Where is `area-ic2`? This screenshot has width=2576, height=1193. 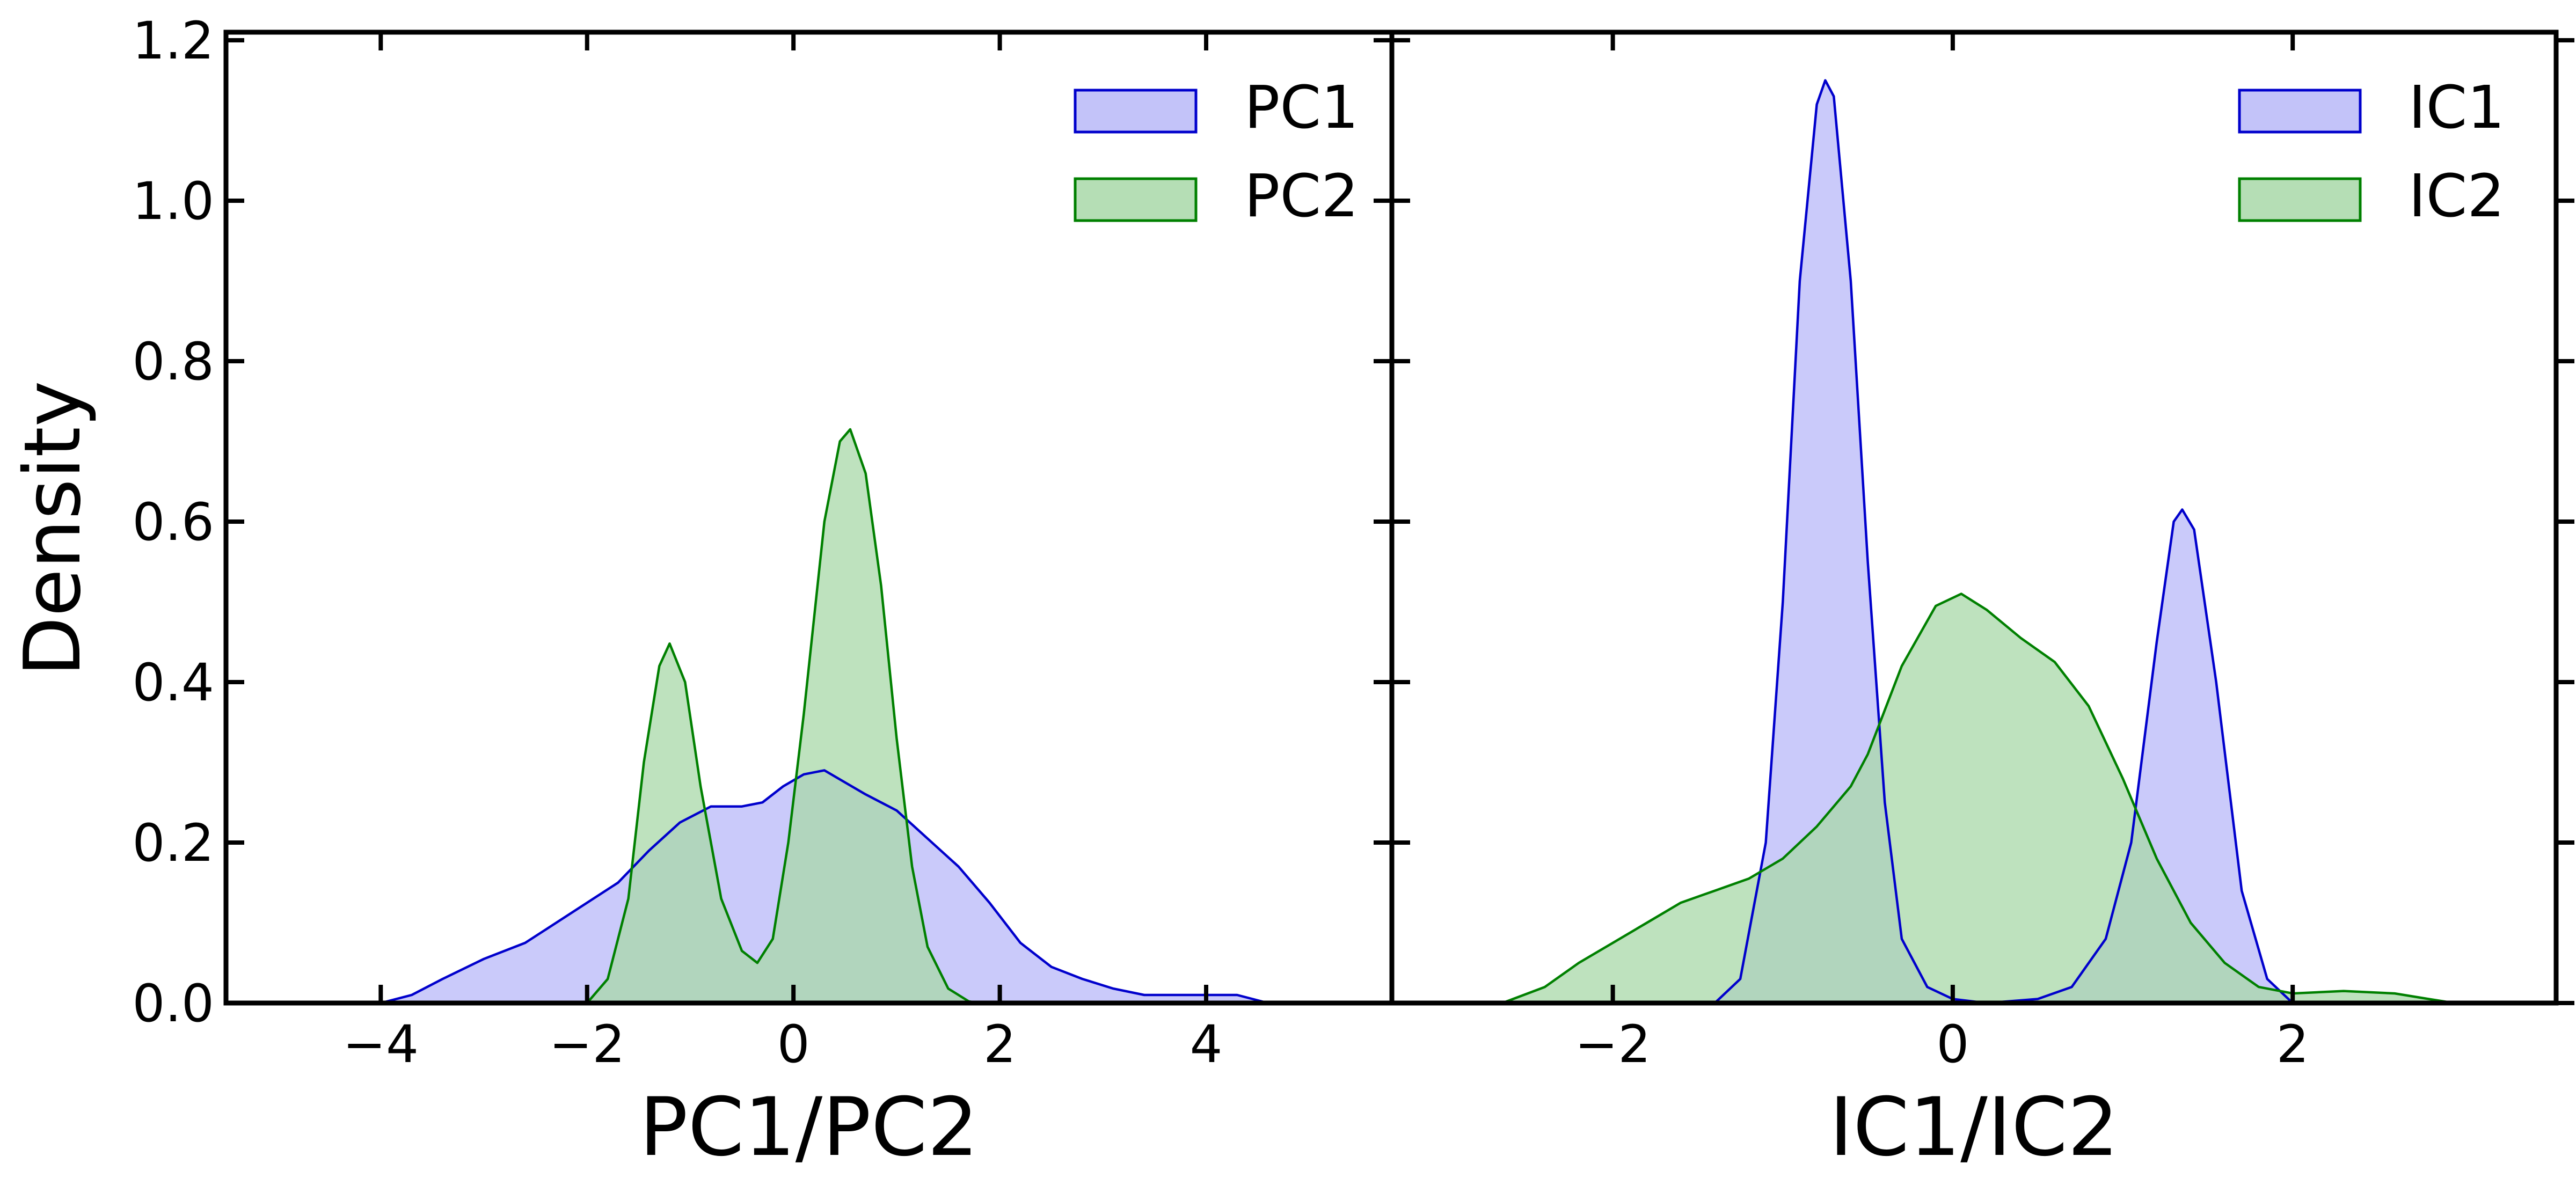
area-ic2 is located at coordinates (1978, 798).